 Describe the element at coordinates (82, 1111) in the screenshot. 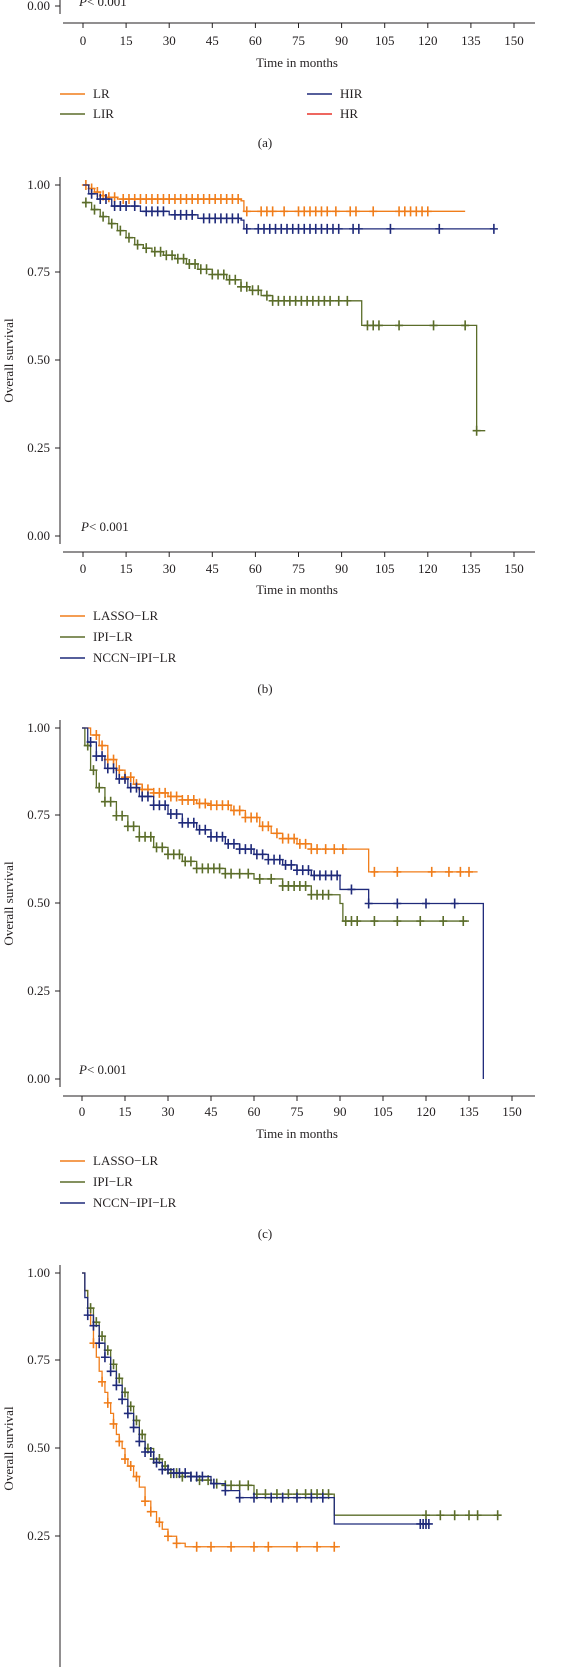

I see `x-tick-label: 0` at that location.